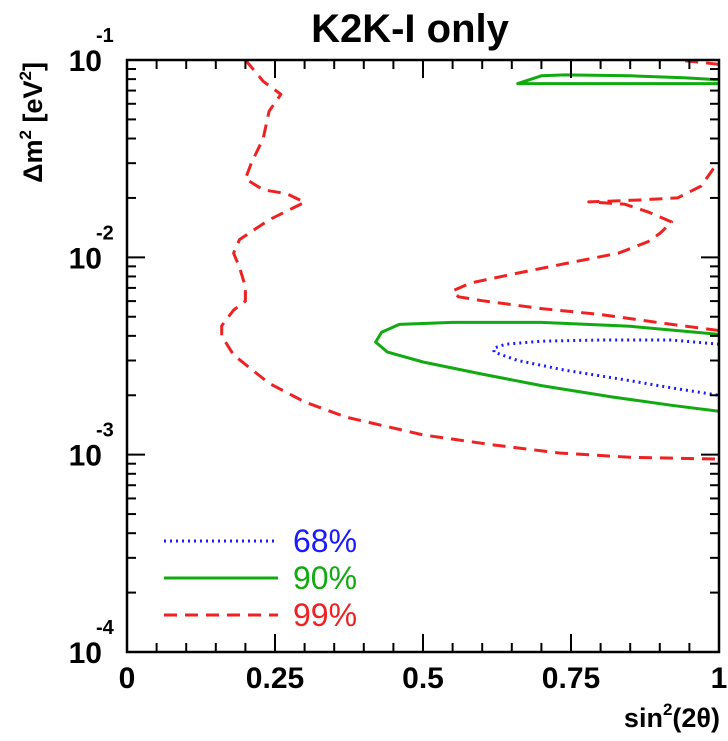 The height and width of the screenshot is (741, 728). Describe the element at coordinates (696, 718) in the screenshot. I see `x-axis-label-rest: (2θ)` at that location.